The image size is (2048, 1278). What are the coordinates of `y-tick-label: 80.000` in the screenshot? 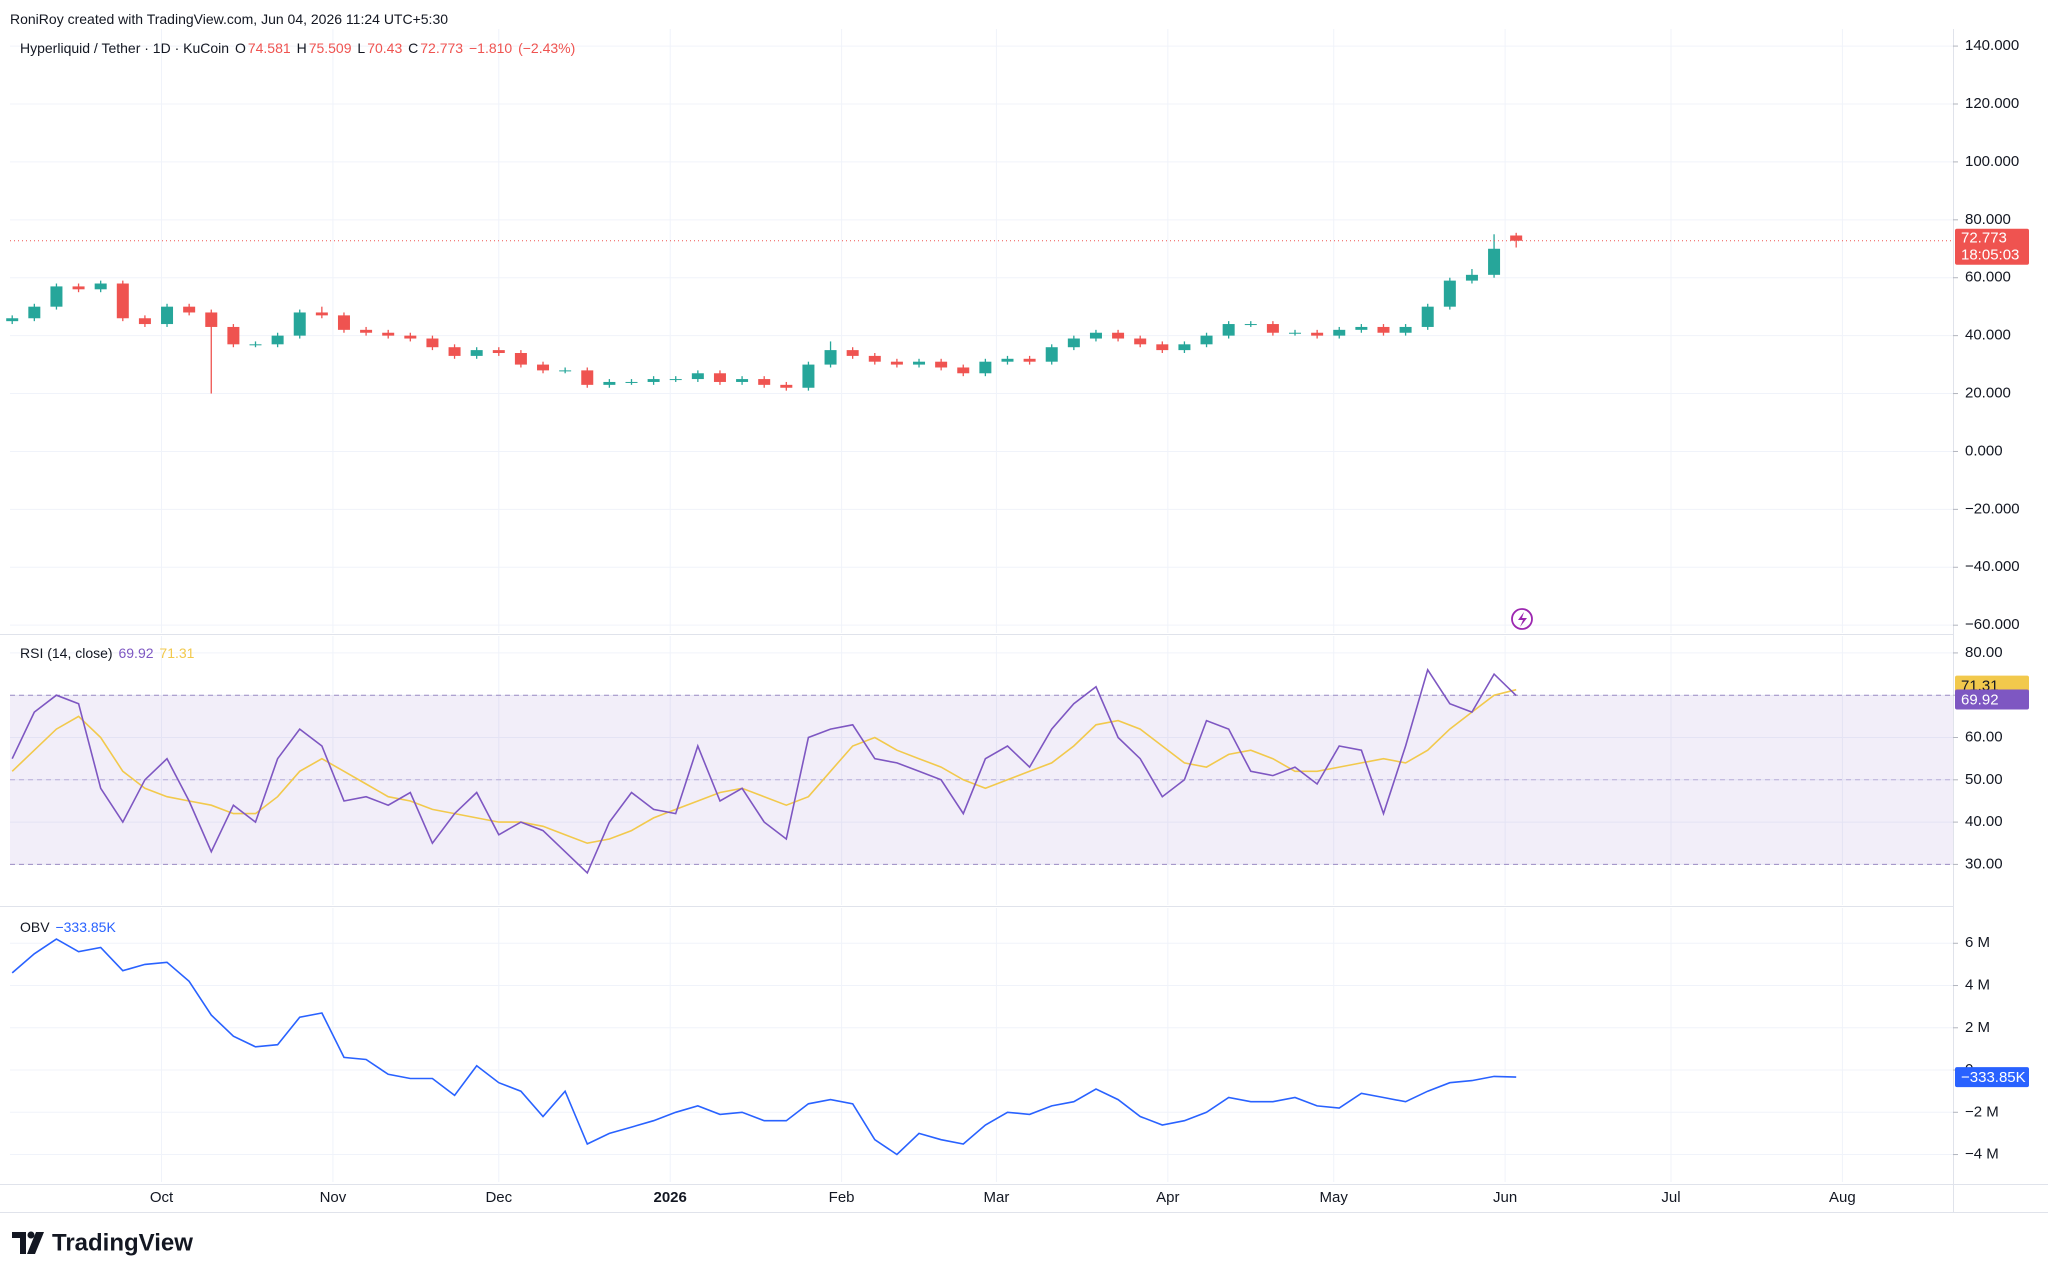 It's located at (1988, 219).